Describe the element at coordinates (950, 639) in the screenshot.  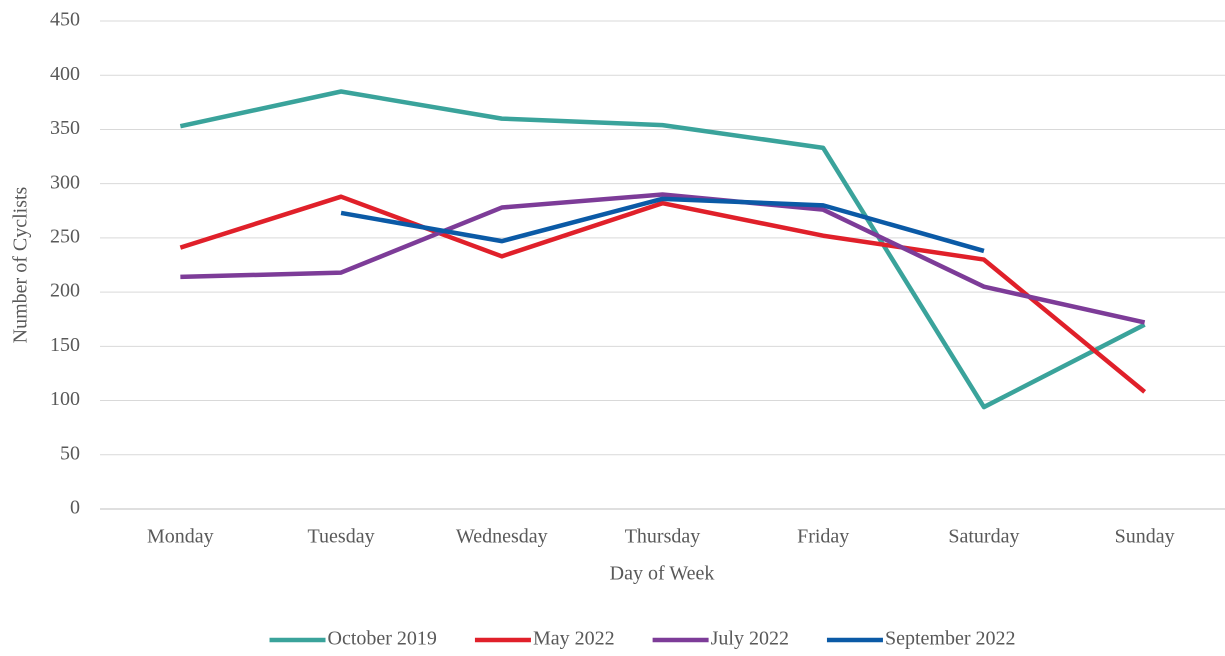
I see `legend-label: September 2022` at that location.